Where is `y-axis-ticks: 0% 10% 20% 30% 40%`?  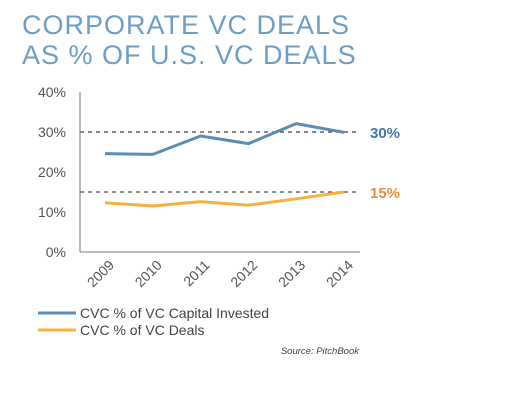 y-axis-ticks: 0% 10% 20% 30% 40% is located at coordinates (52, 172).